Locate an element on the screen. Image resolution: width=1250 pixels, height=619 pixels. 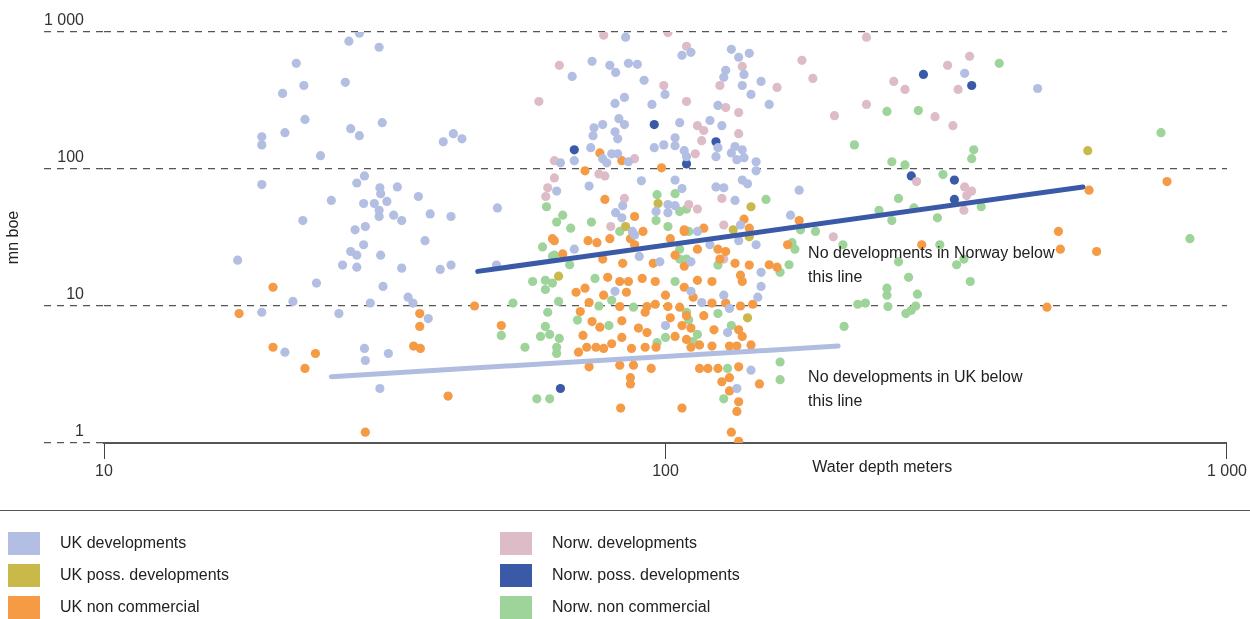
y-tick-label: 1 000 is located at coordinates (64, 20).